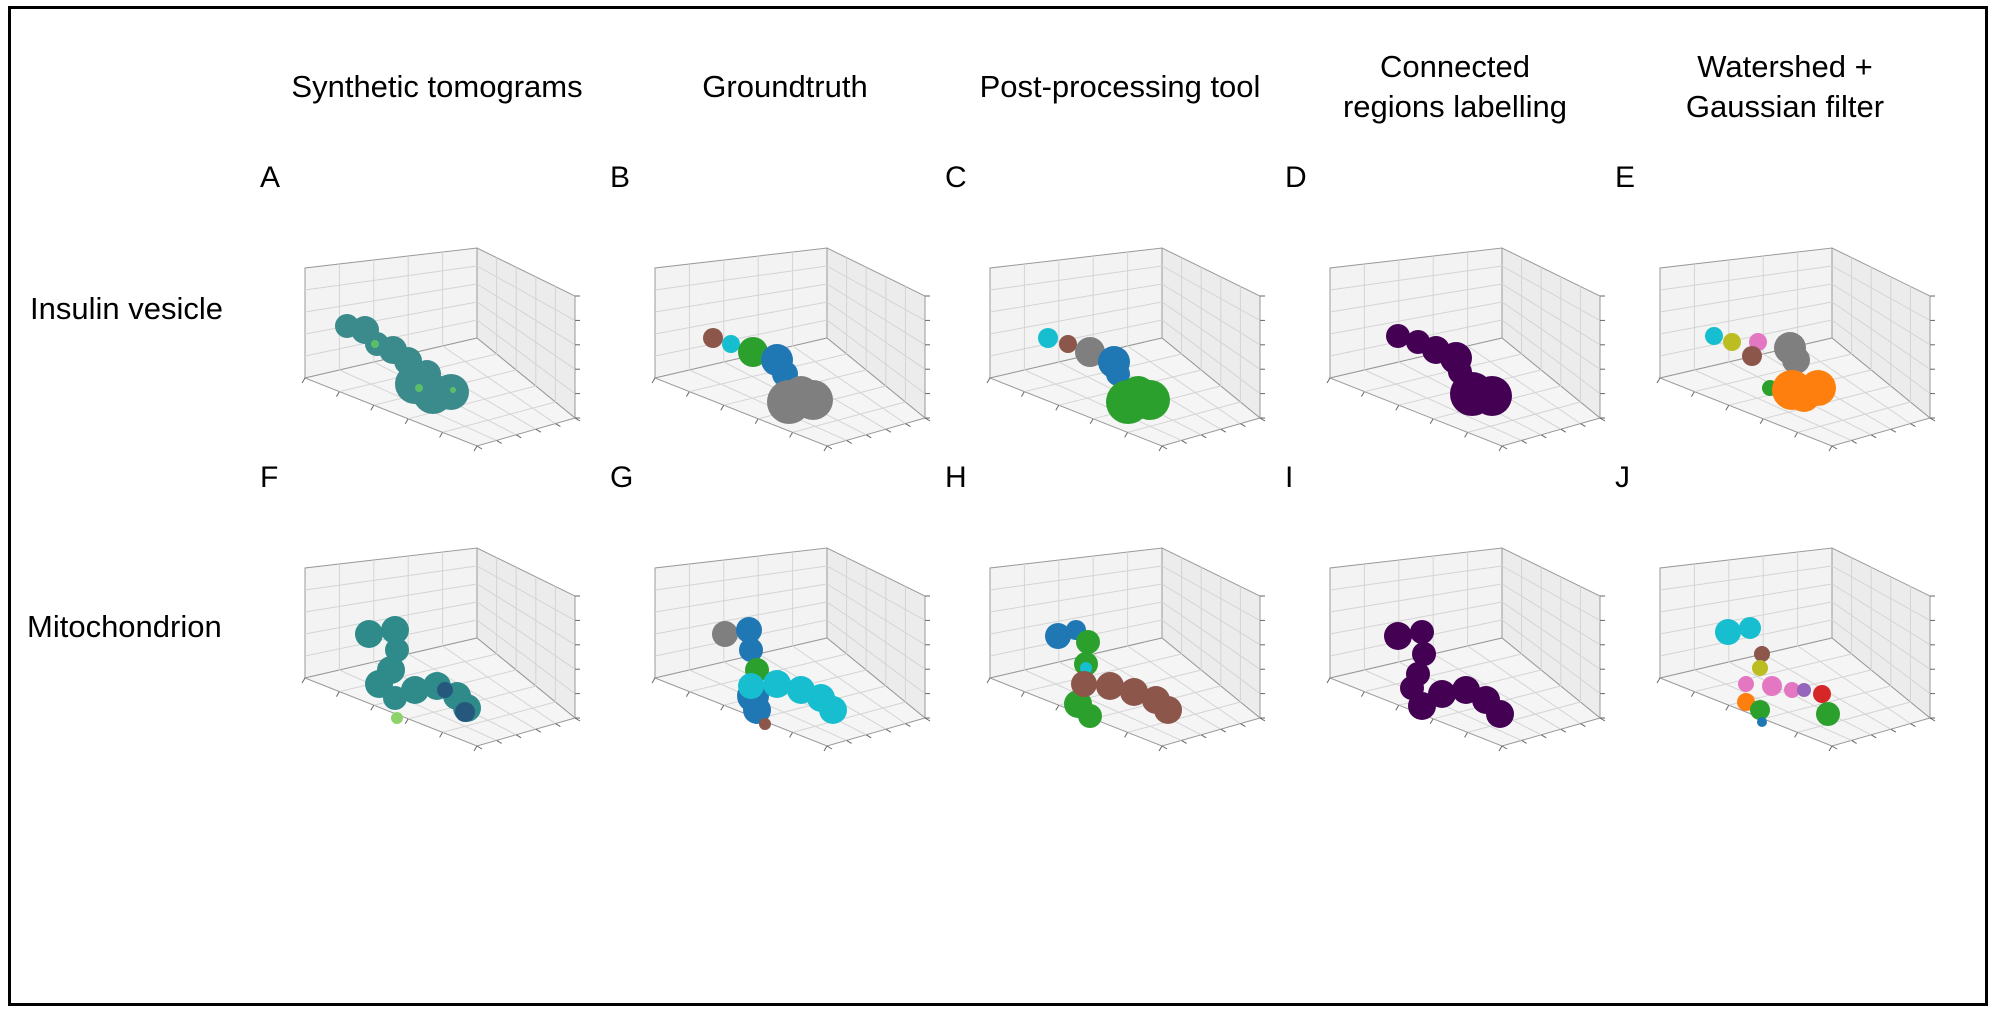 This screenshot has height=1015, width=2000. Describe the element at coordinates (620, 177) in the screenshot. I see `panel-letter-b: B` at that location.